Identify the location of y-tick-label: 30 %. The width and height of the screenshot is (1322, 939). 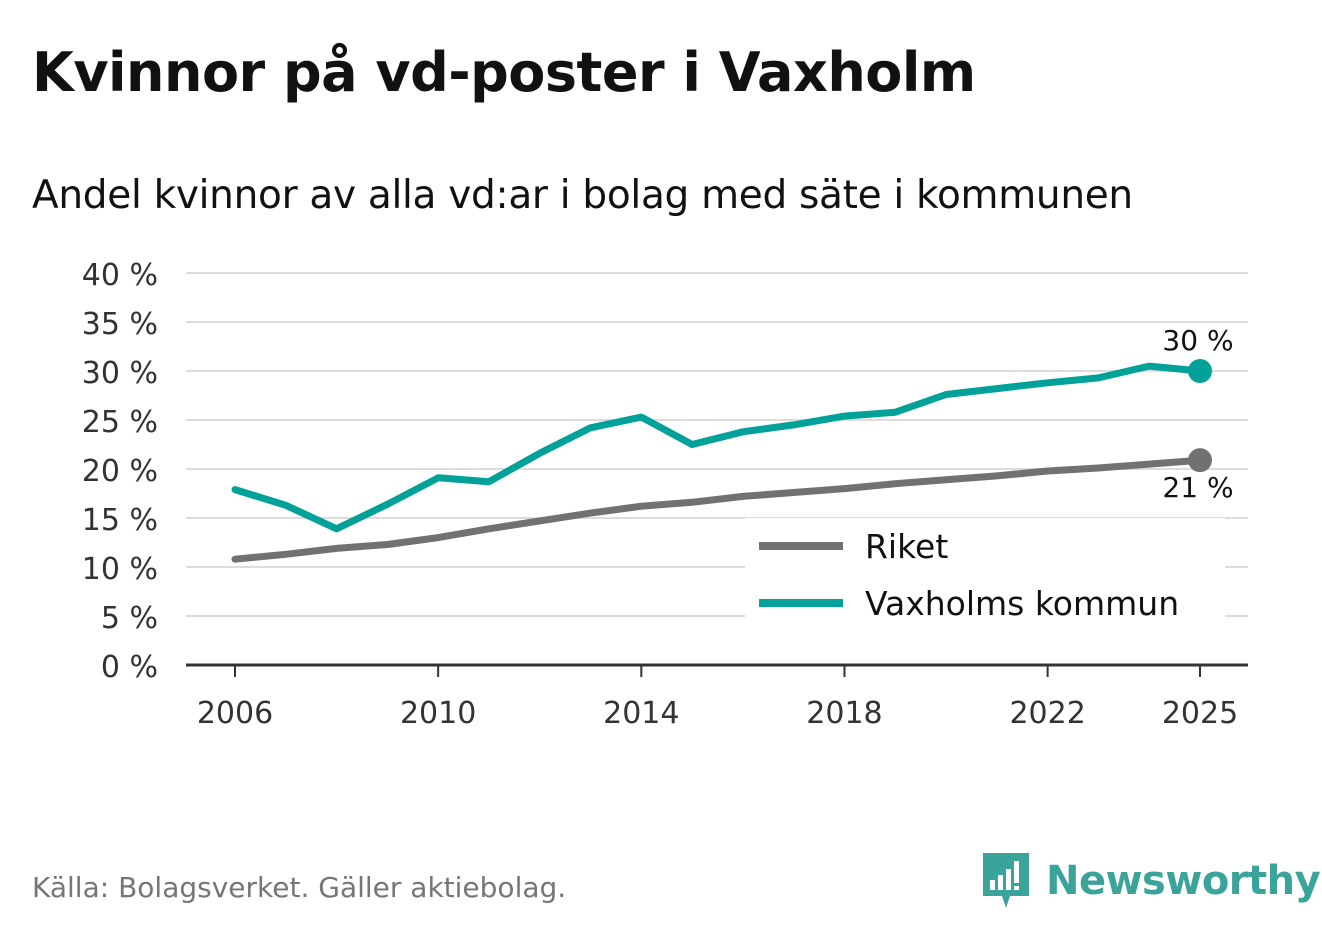
(120, 373).